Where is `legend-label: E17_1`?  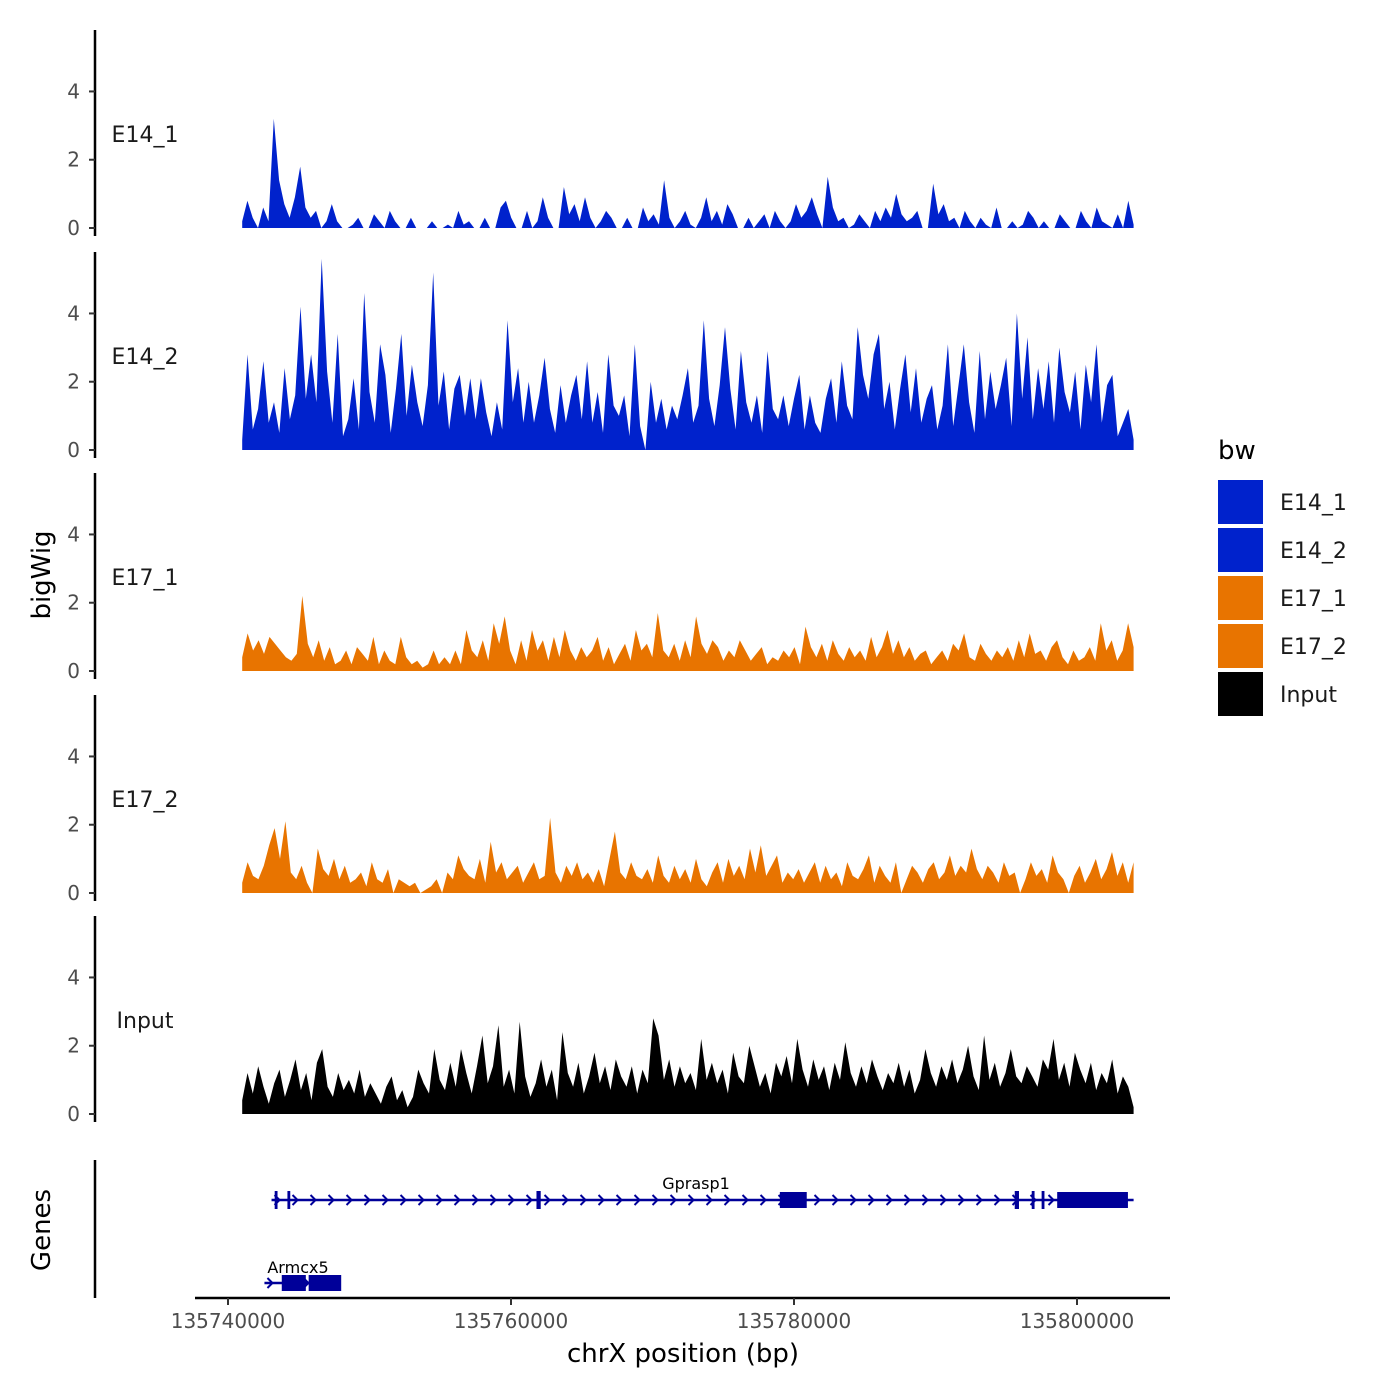
legend-label: E17_1 is located at coordinates (1313, 599).